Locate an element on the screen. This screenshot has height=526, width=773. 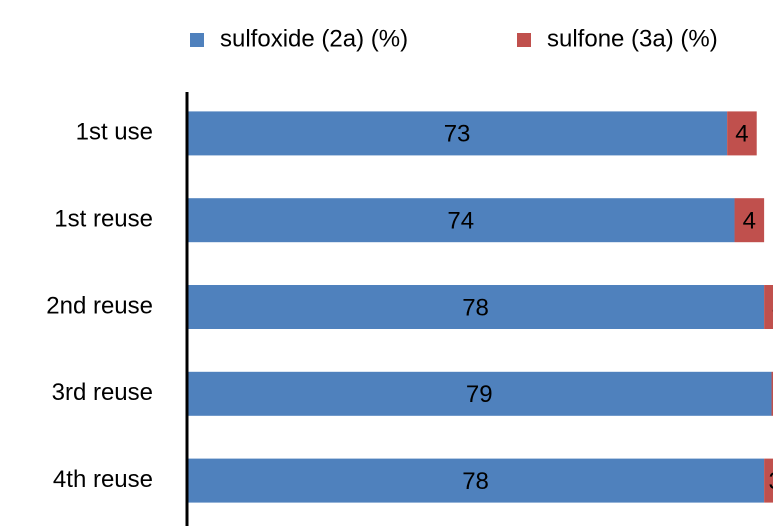
y-tick-label: 2nd reuse is located at coordinates (99, 305).